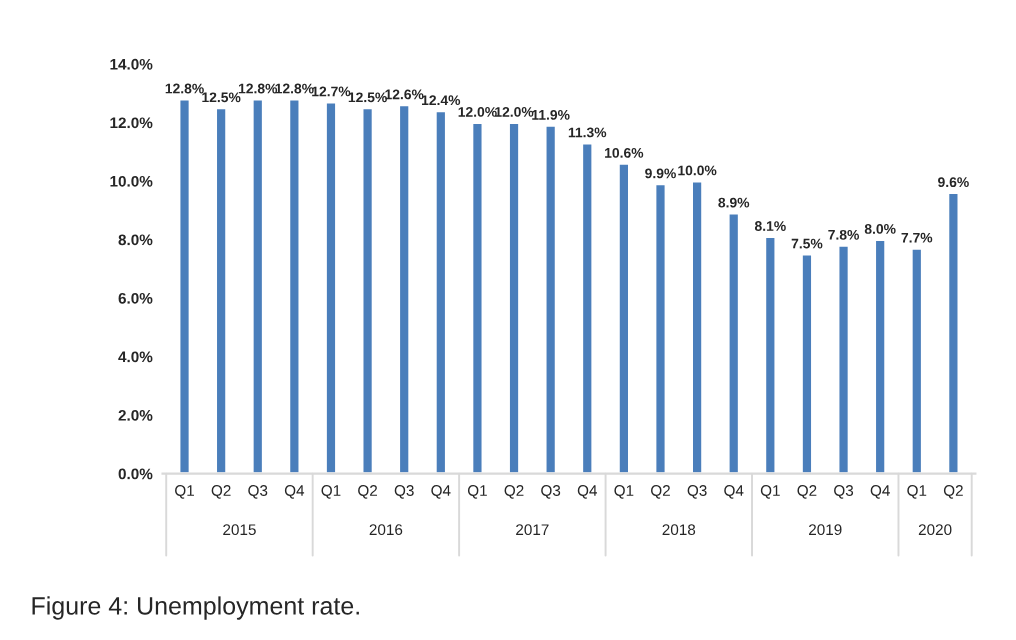 Image resolution: width=1016 pixels, height=640 pixels. I want to click on caption: Figure 4: Unemployment rate., so click(195, 608).